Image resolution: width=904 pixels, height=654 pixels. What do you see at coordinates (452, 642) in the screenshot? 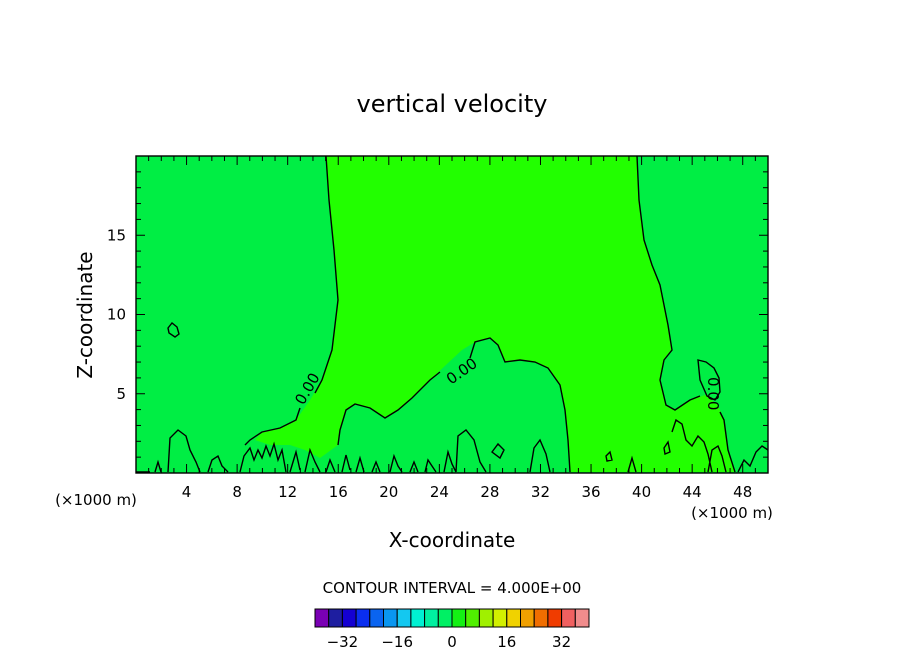
I see `colorbar-label: 0` at bounding box center [452, 642].